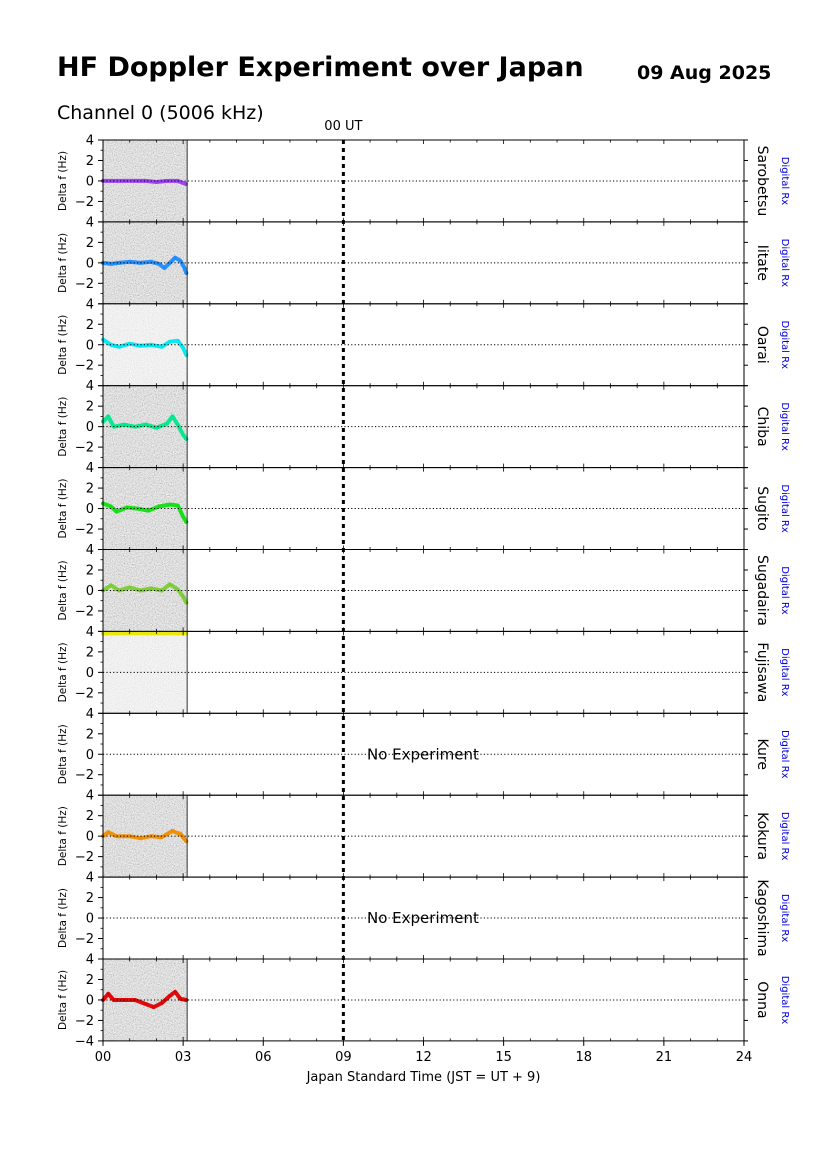 The image size is (827, 1169). Describe the element at coordinates (423, 1077) in the screenshot. I see `x-axis-label: Japan Standard Time (JST = UT + 9)` at that location.